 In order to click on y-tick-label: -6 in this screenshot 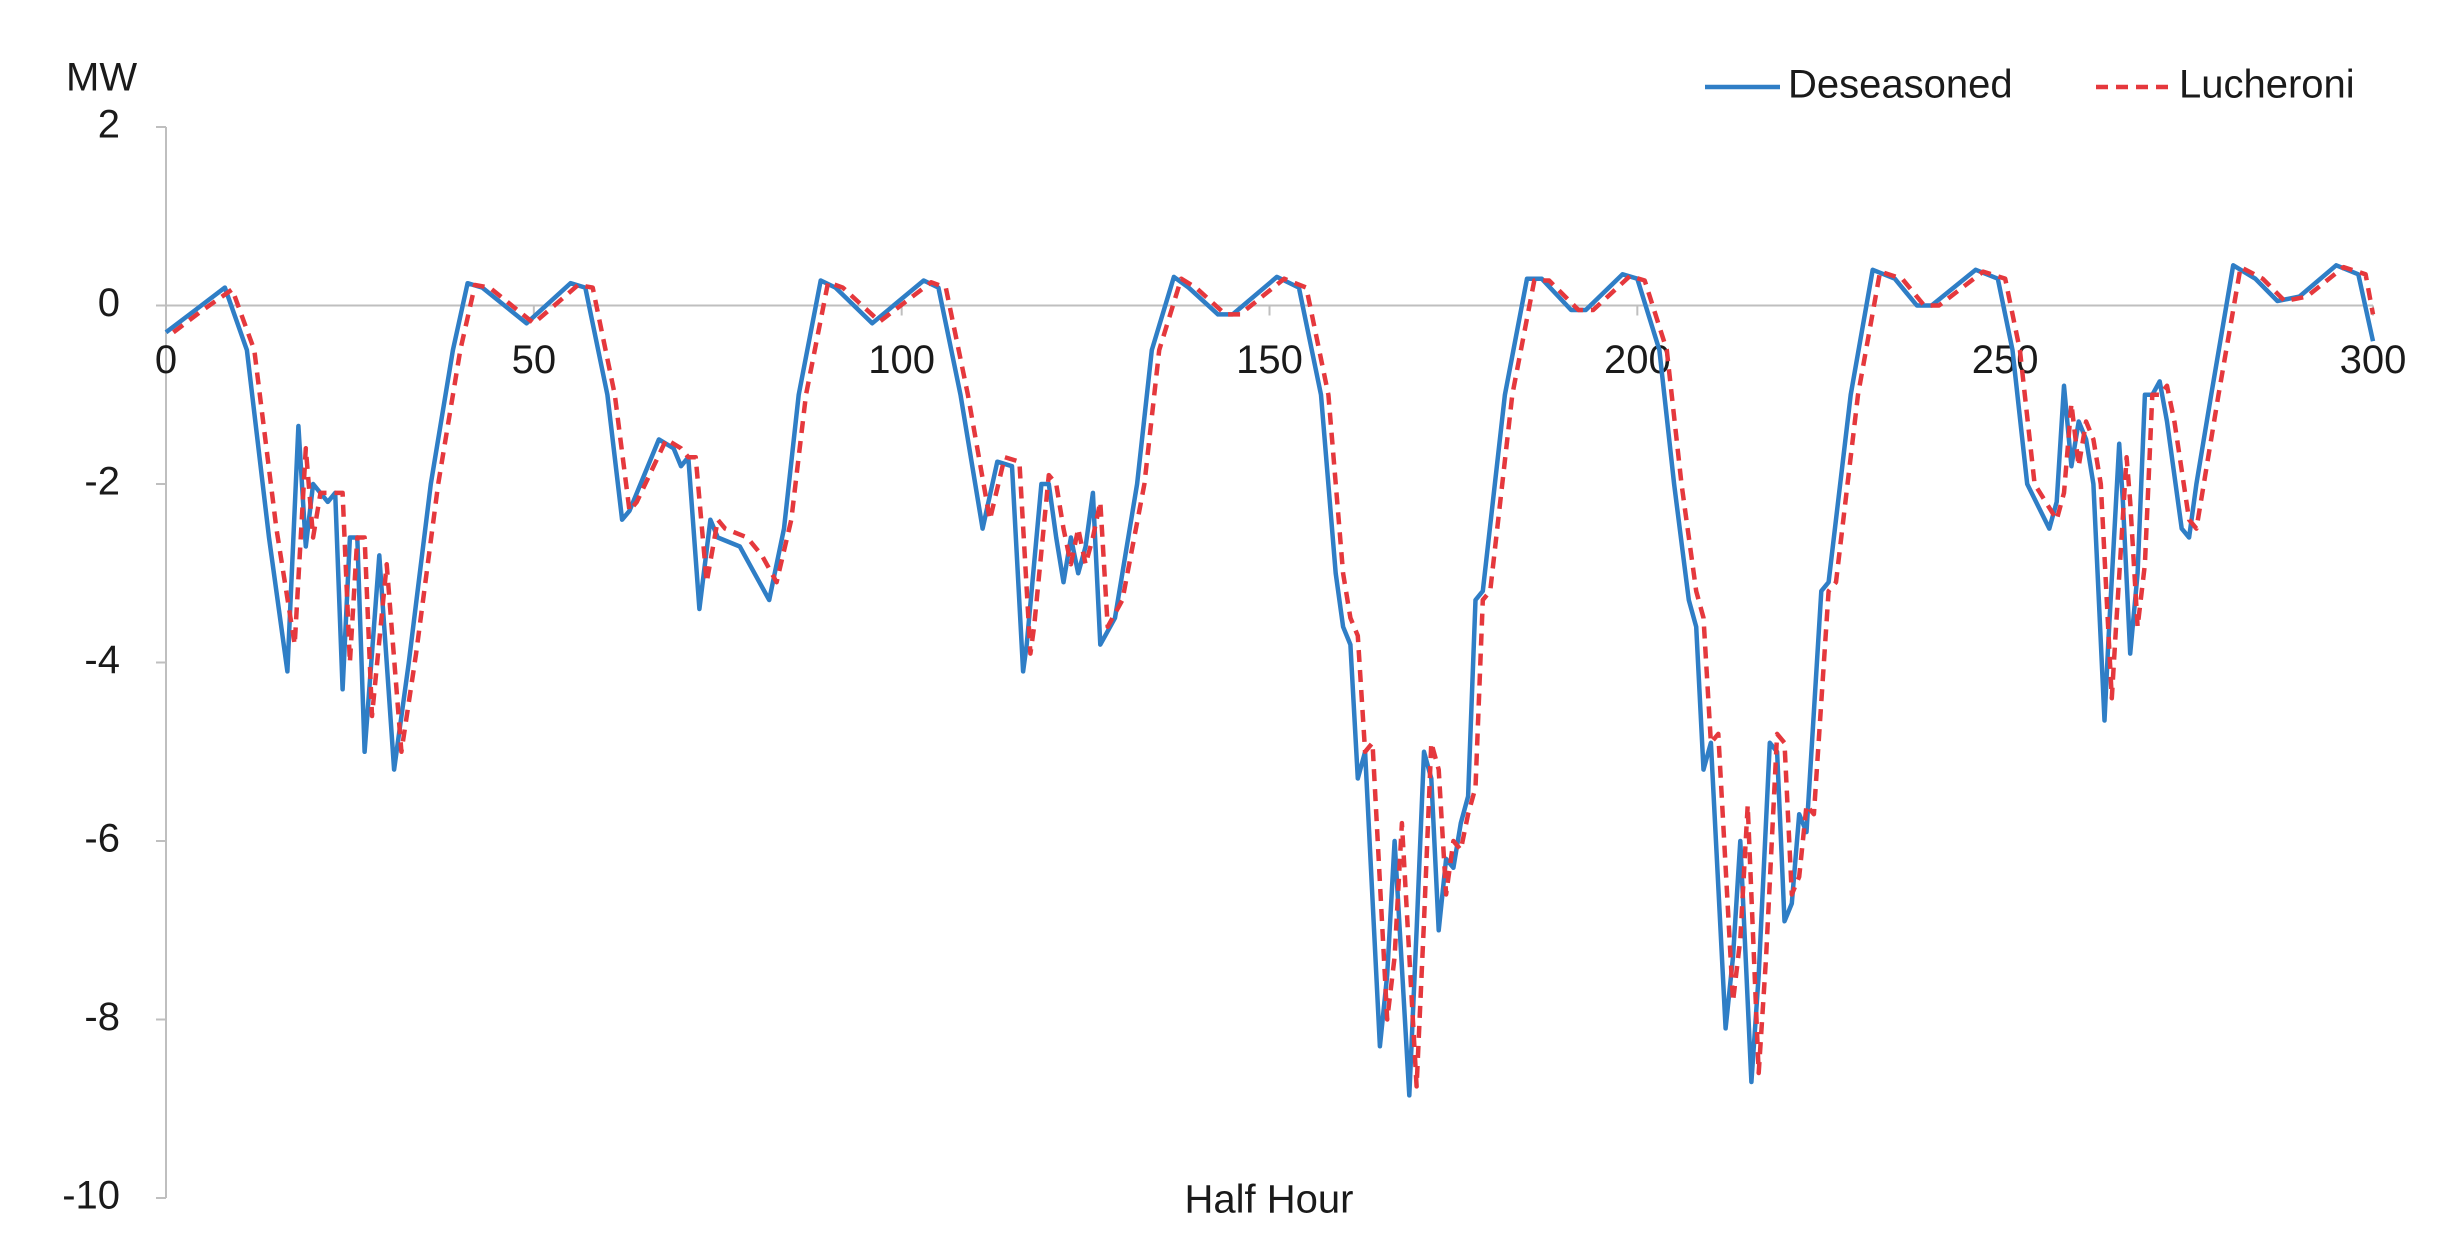, I will do `click(102, 839)`.